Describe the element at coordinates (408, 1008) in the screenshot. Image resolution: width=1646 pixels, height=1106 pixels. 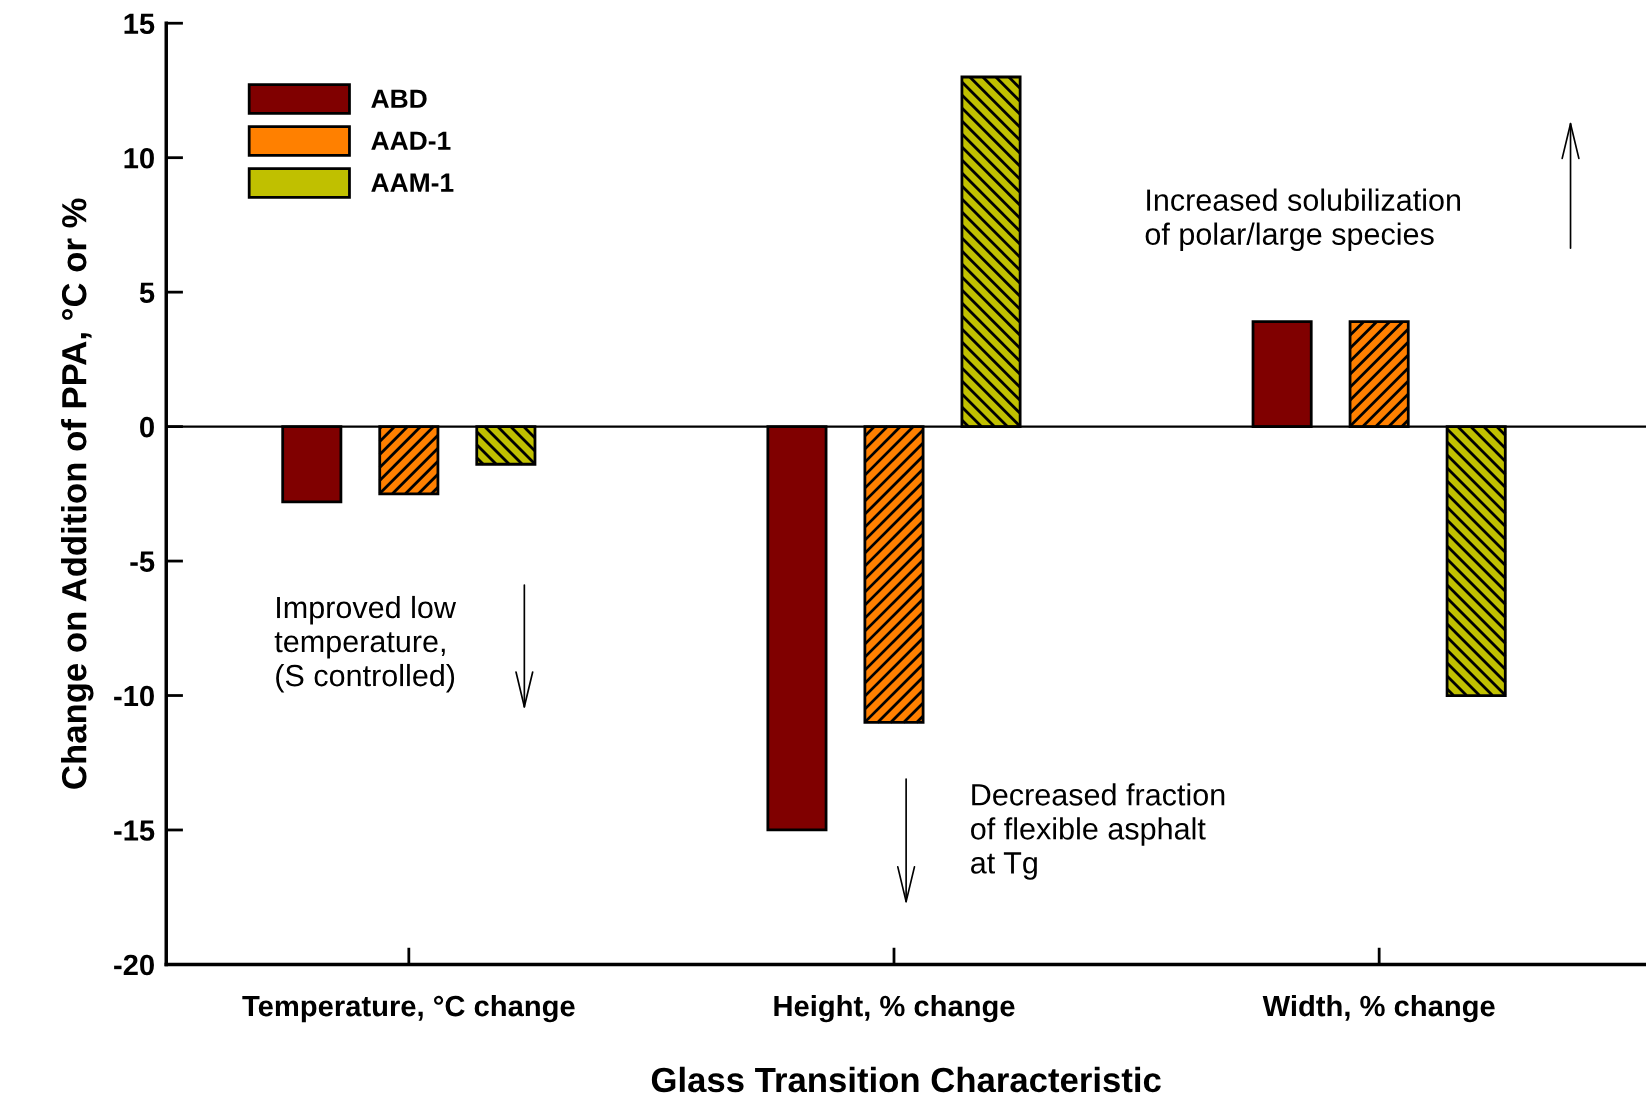
I see `x-tick-label: Temperature, °C change` at that location.